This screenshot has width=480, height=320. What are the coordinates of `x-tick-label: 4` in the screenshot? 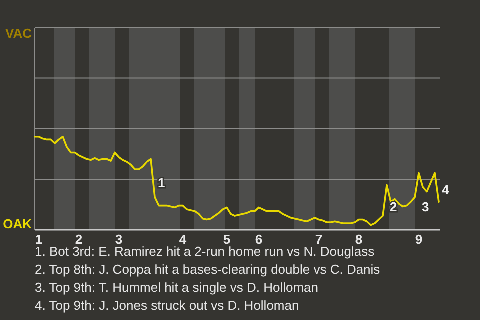 It's located at (183, 239).